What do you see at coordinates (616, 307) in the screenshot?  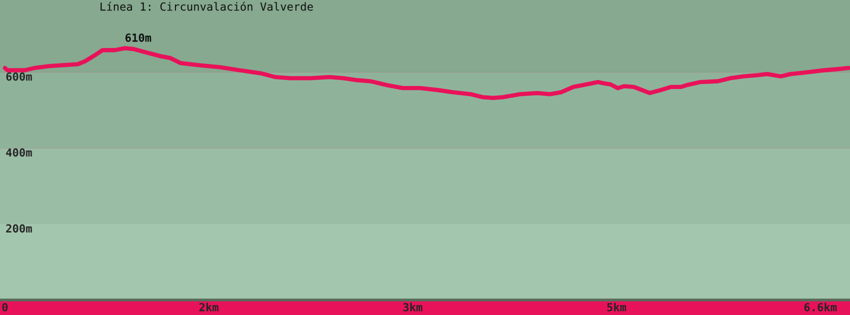 I see `x-tick-label: 5km` at bounding box center [616, 307].